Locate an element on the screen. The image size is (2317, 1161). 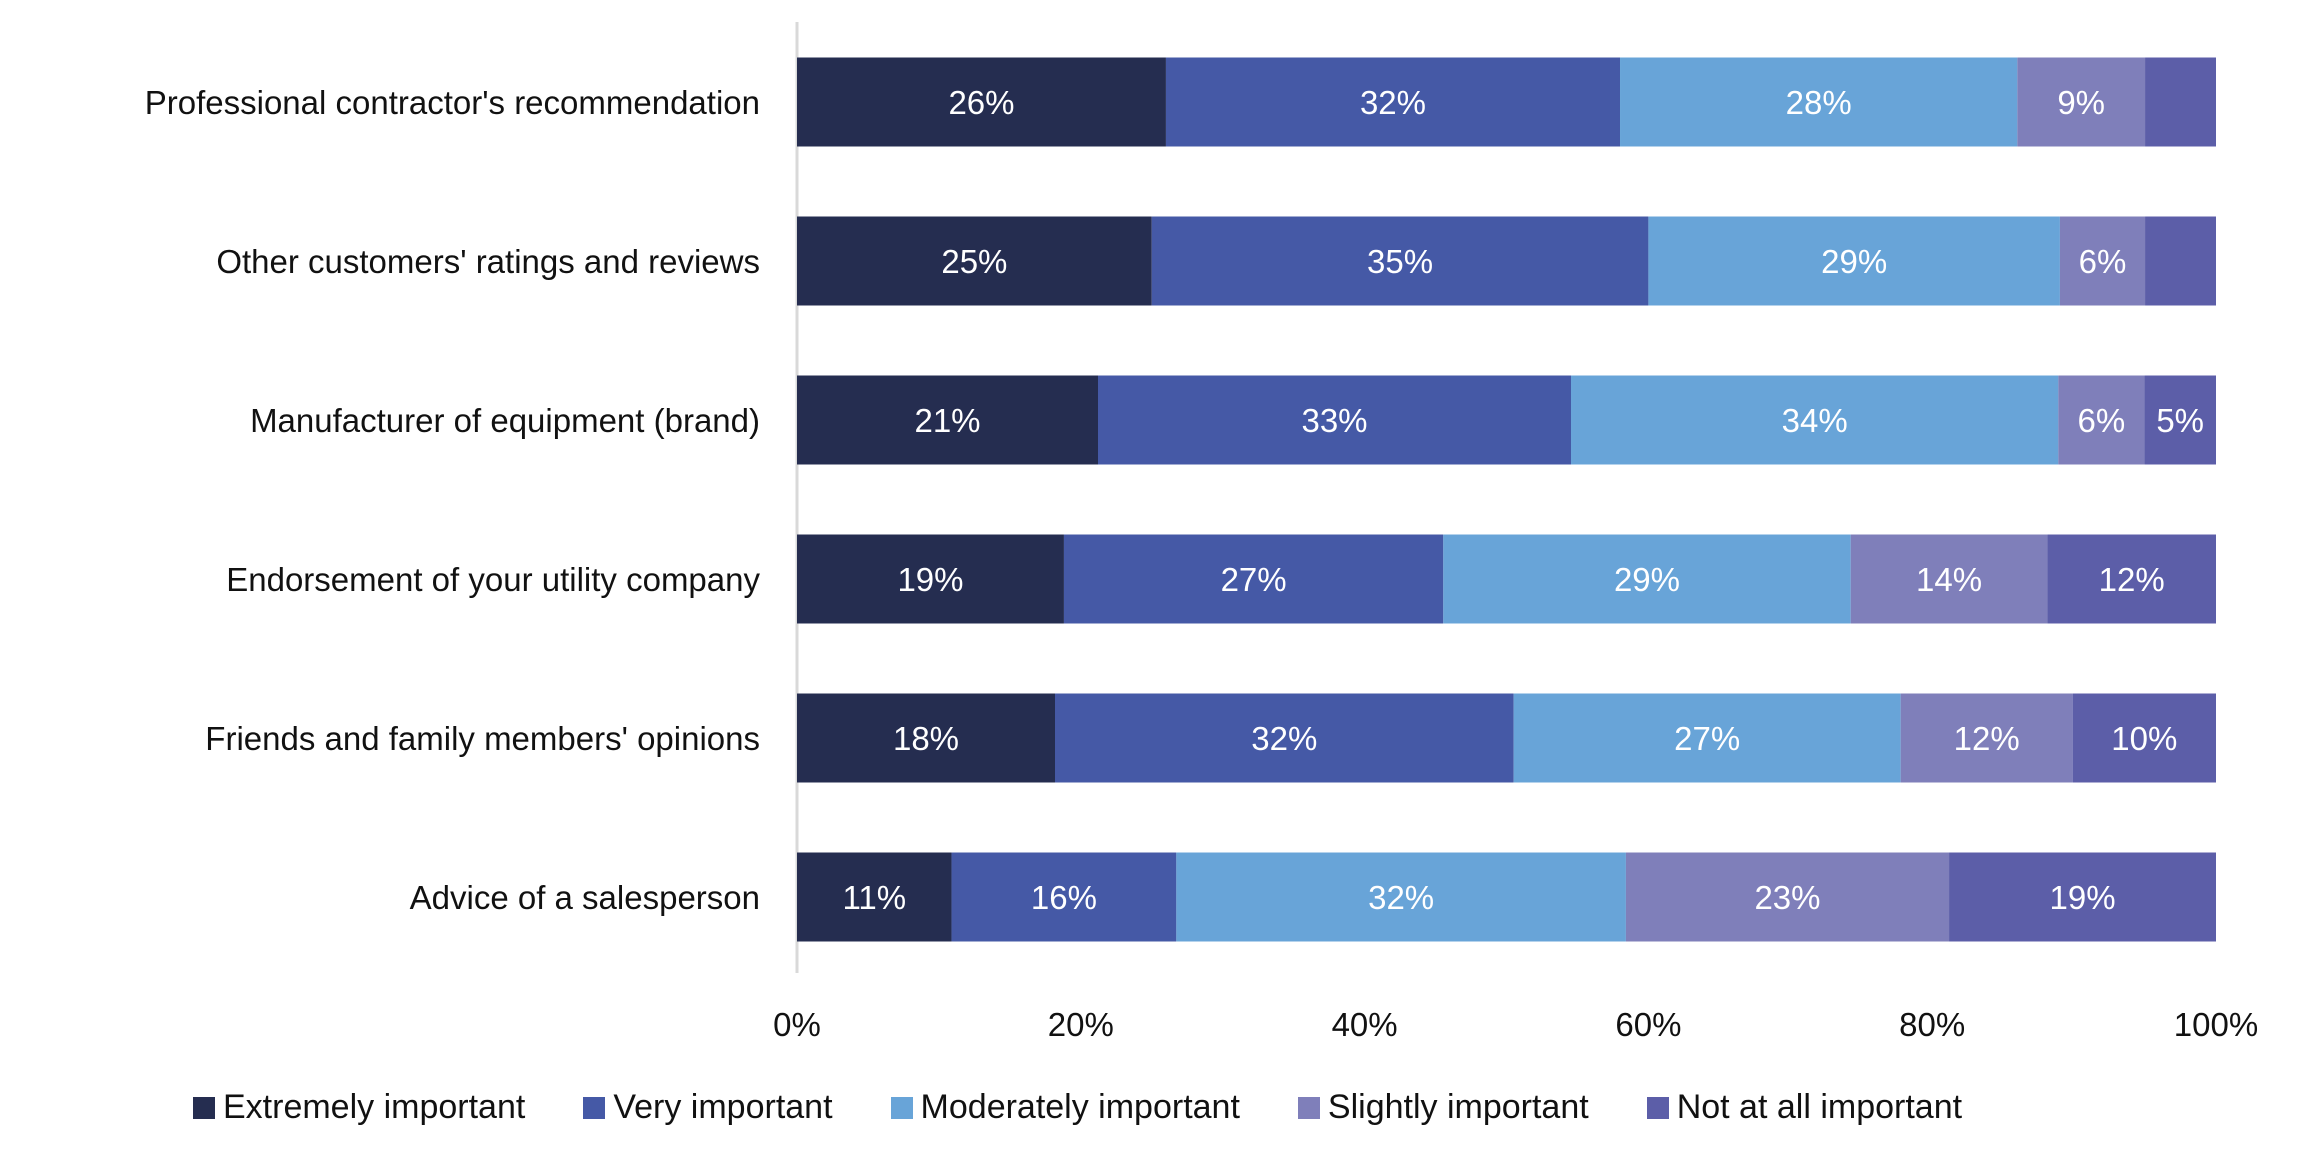
legend-item: Extremely important is located at coordinates (359, 1107).